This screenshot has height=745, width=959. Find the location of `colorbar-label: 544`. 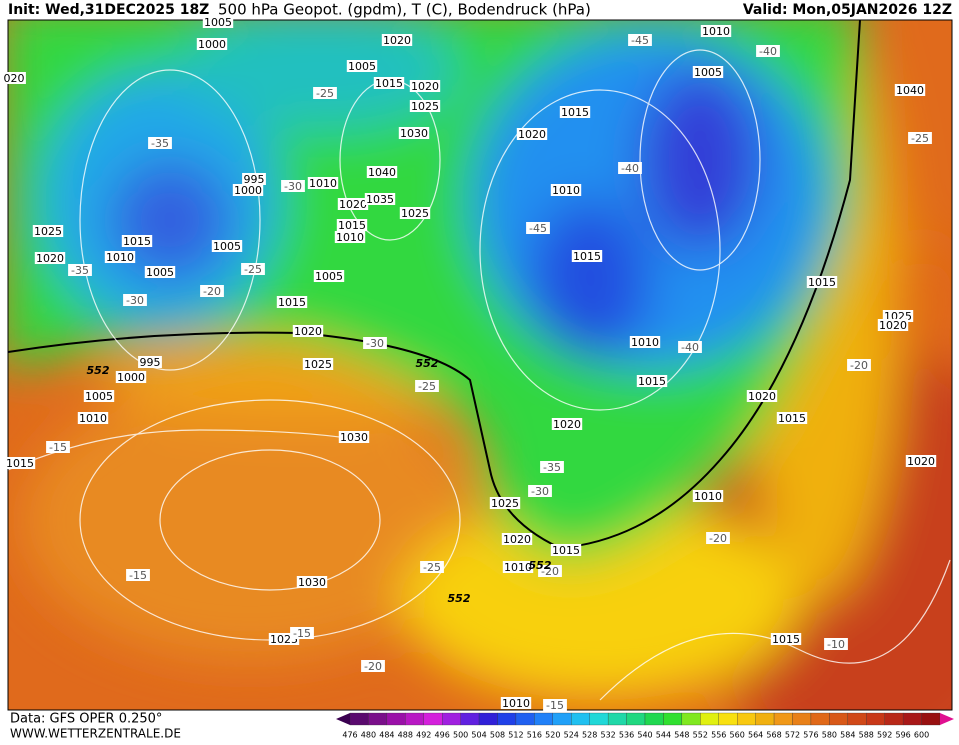

colorbar-label: 544 is located at coordinates (663, 735).